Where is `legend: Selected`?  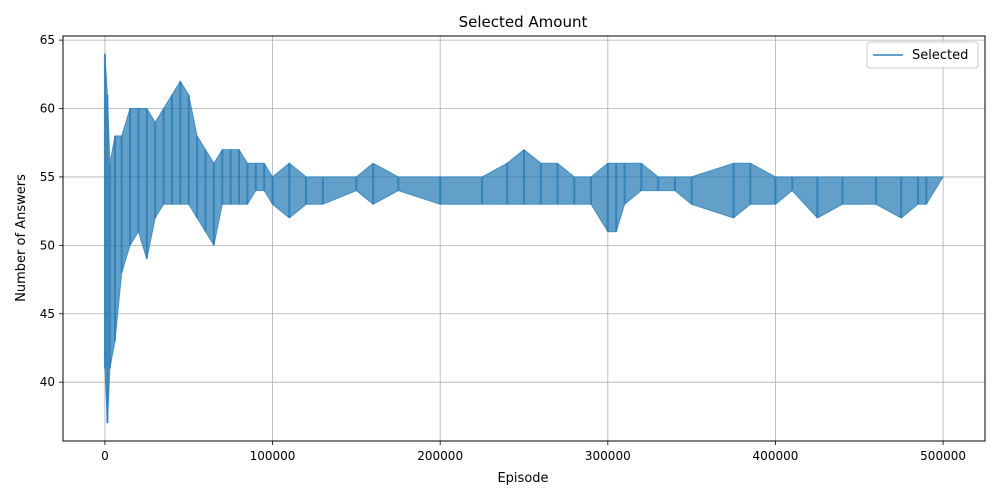 legend: Selected is located at coordinates (922, 55).